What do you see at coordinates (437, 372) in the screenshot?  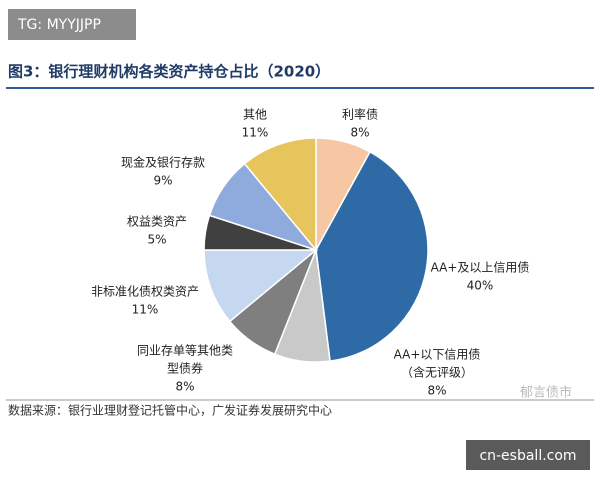 I see `slice-label: （含无评级）` at bounding box center [437, 372].